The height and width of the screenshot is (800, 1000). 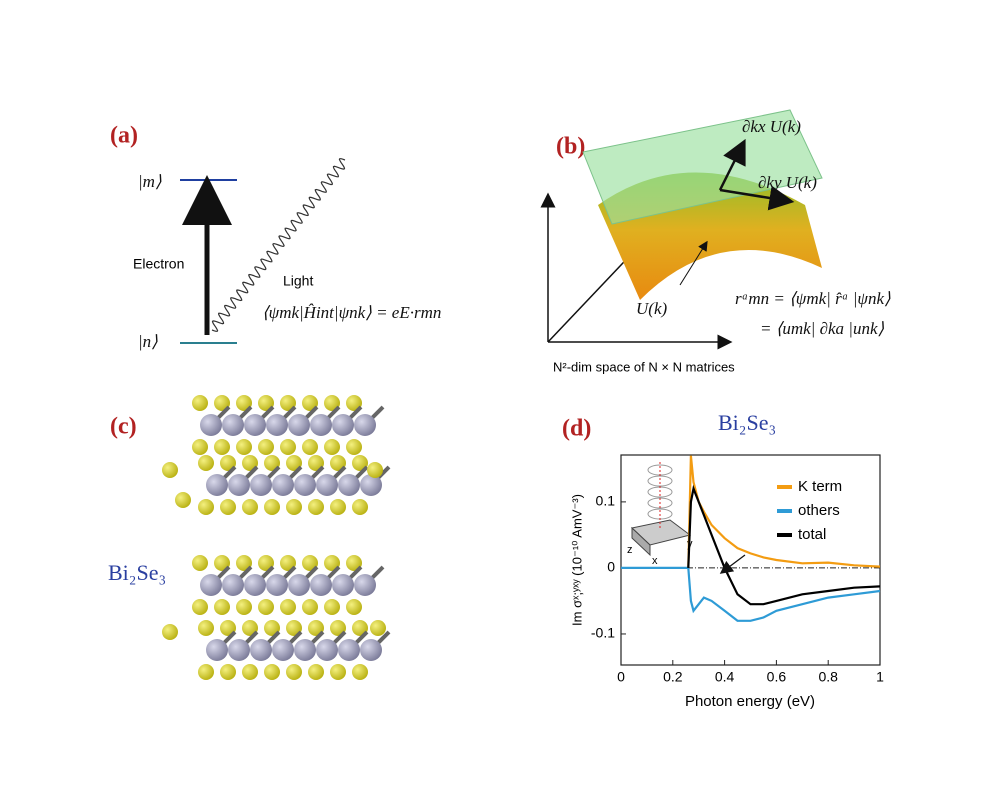 What do you see at coordinates (828, 677) in the screenshot?
I see `x-tick-label: 0.8` at bounding box center [828, 677].